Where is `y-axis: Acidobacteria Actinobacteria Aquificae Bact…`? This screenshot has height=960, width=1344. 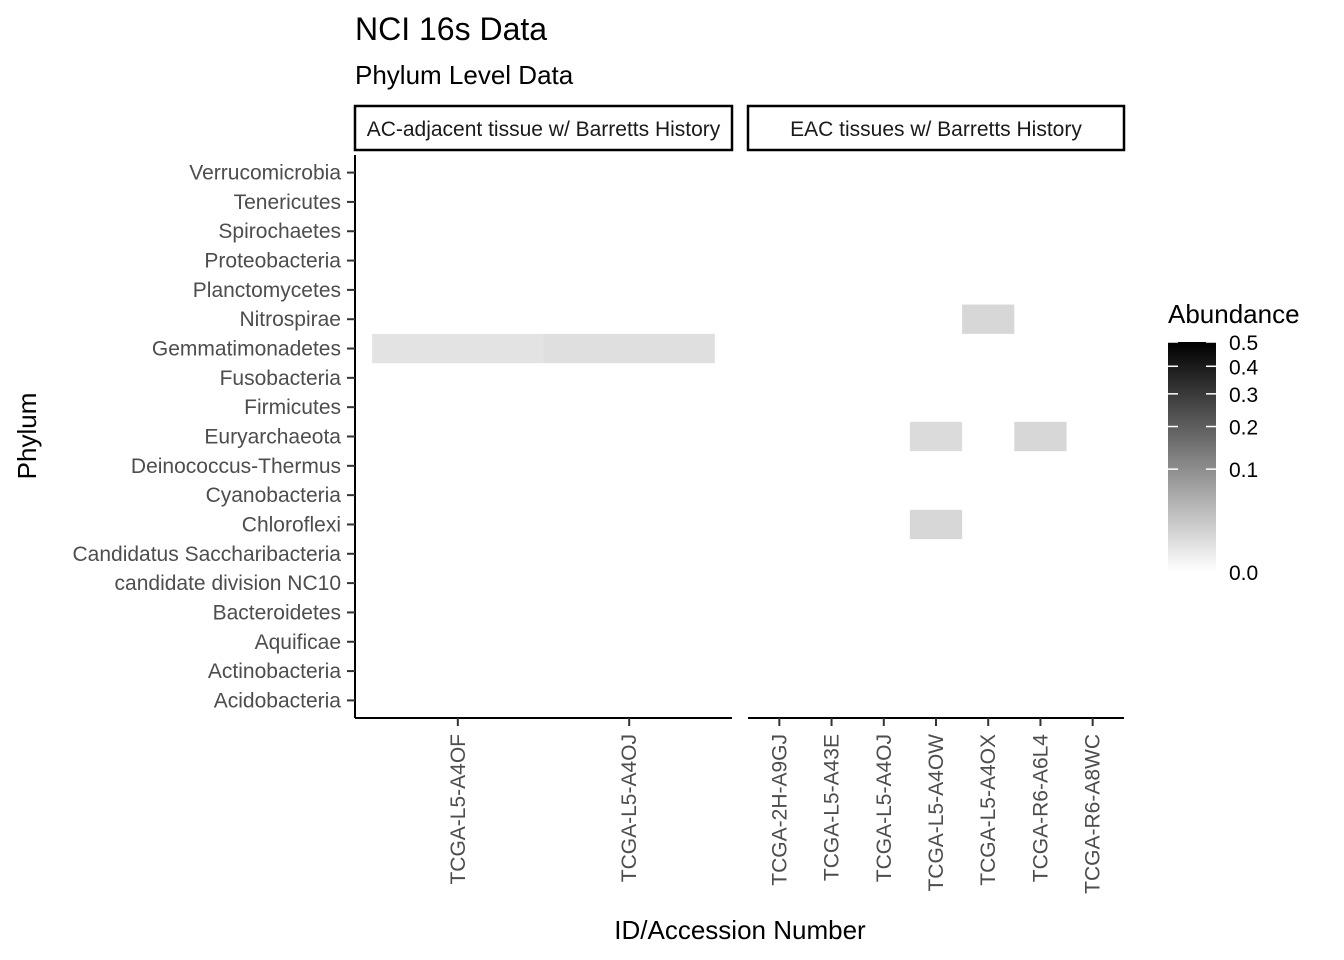 y-axis: Acidobacteria Actinobacteria Aquificae Bact… is located at coordinates (214, 436).